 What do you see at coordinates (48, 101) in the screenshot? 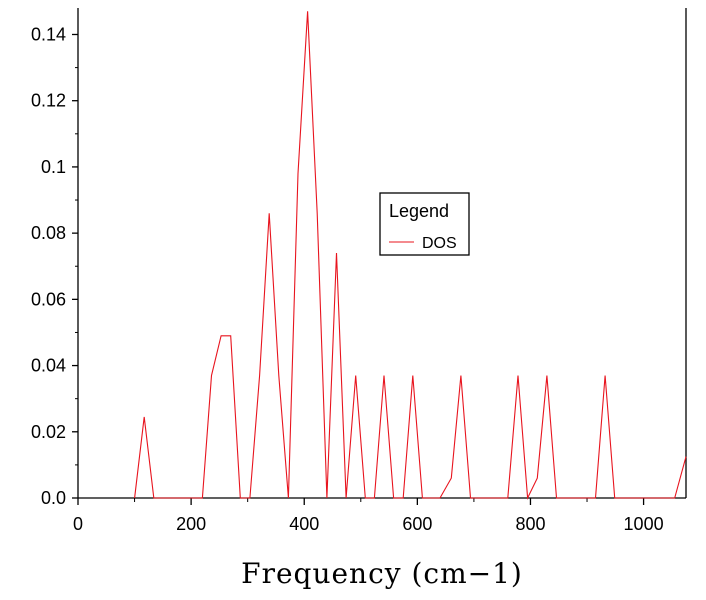
I see `y-tick-label: 0.12` at bounding box center [48, 101].